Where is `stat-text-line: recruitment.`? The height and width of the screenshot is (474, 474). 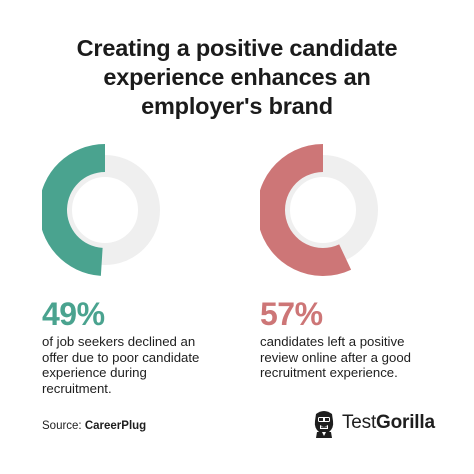
stat-text-line: recruitment. is located at coordinates (77, 388).